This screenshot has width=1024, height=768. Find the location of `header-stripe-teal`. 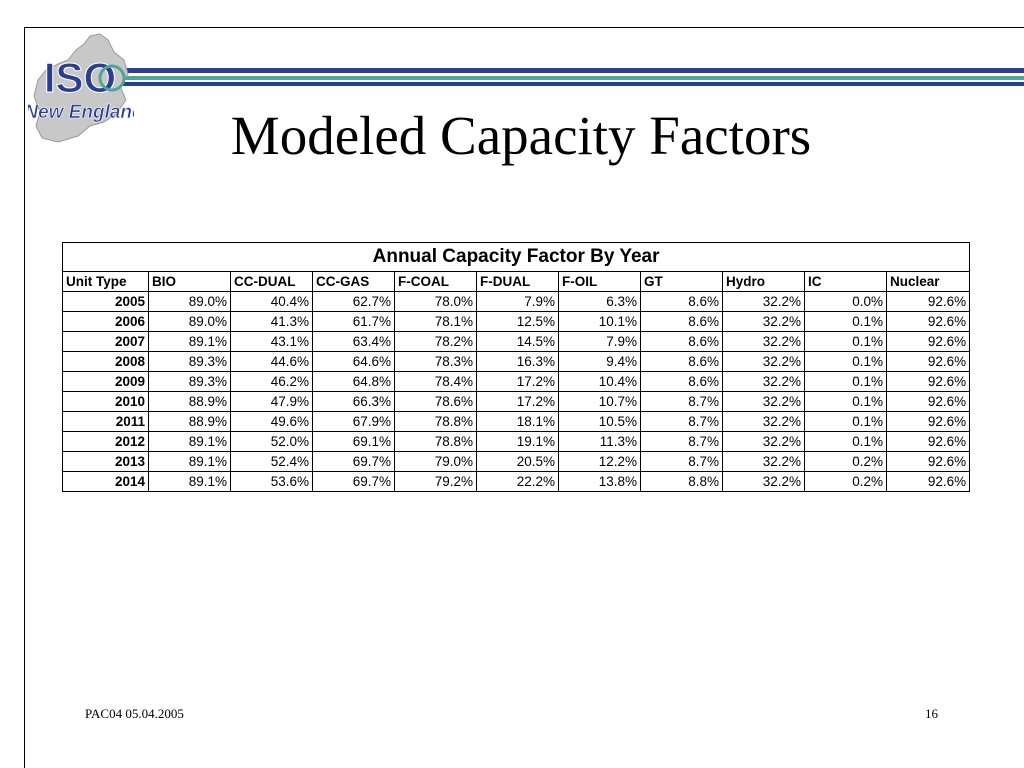

header-stripe-teal is located at coordinates (564, 78).